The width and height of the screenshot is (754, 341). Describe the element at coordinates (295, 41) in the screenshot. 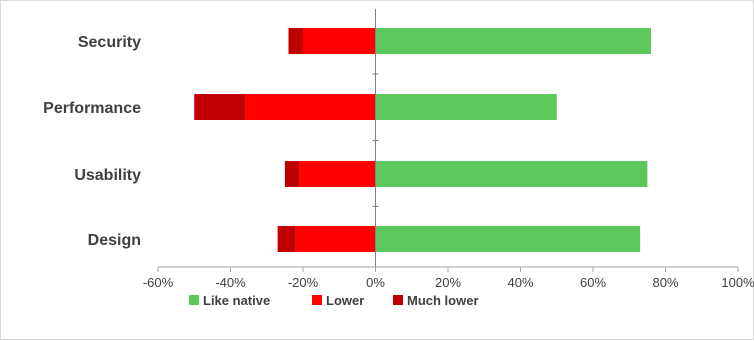

I see `bar-security-much-lower` at that location.